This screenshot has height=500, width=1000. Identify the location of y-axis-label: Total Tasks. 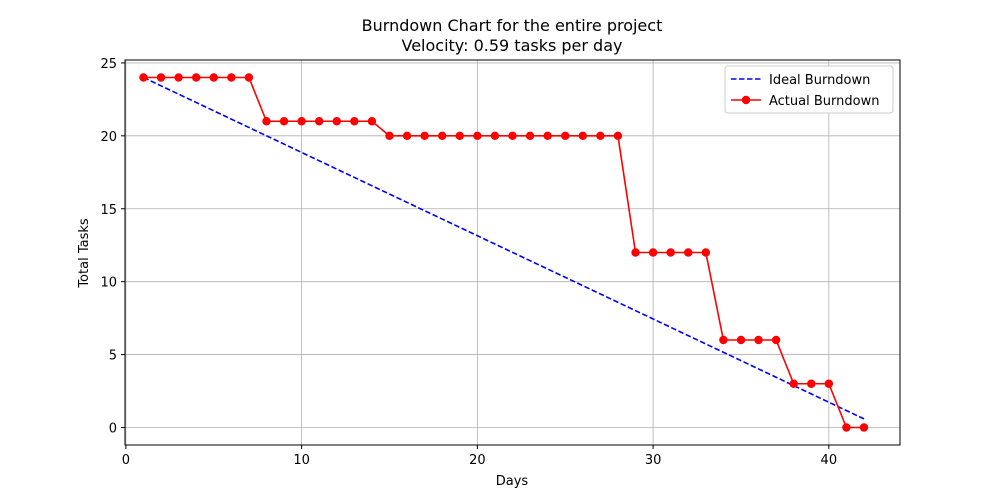
(84, 253).